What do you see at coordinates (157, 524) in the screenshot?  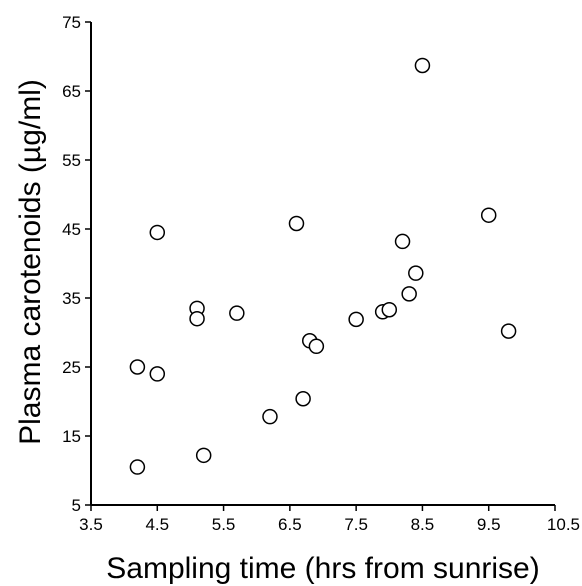 I see `x-tick-label: 4.5` at bounding box center [157, 524].